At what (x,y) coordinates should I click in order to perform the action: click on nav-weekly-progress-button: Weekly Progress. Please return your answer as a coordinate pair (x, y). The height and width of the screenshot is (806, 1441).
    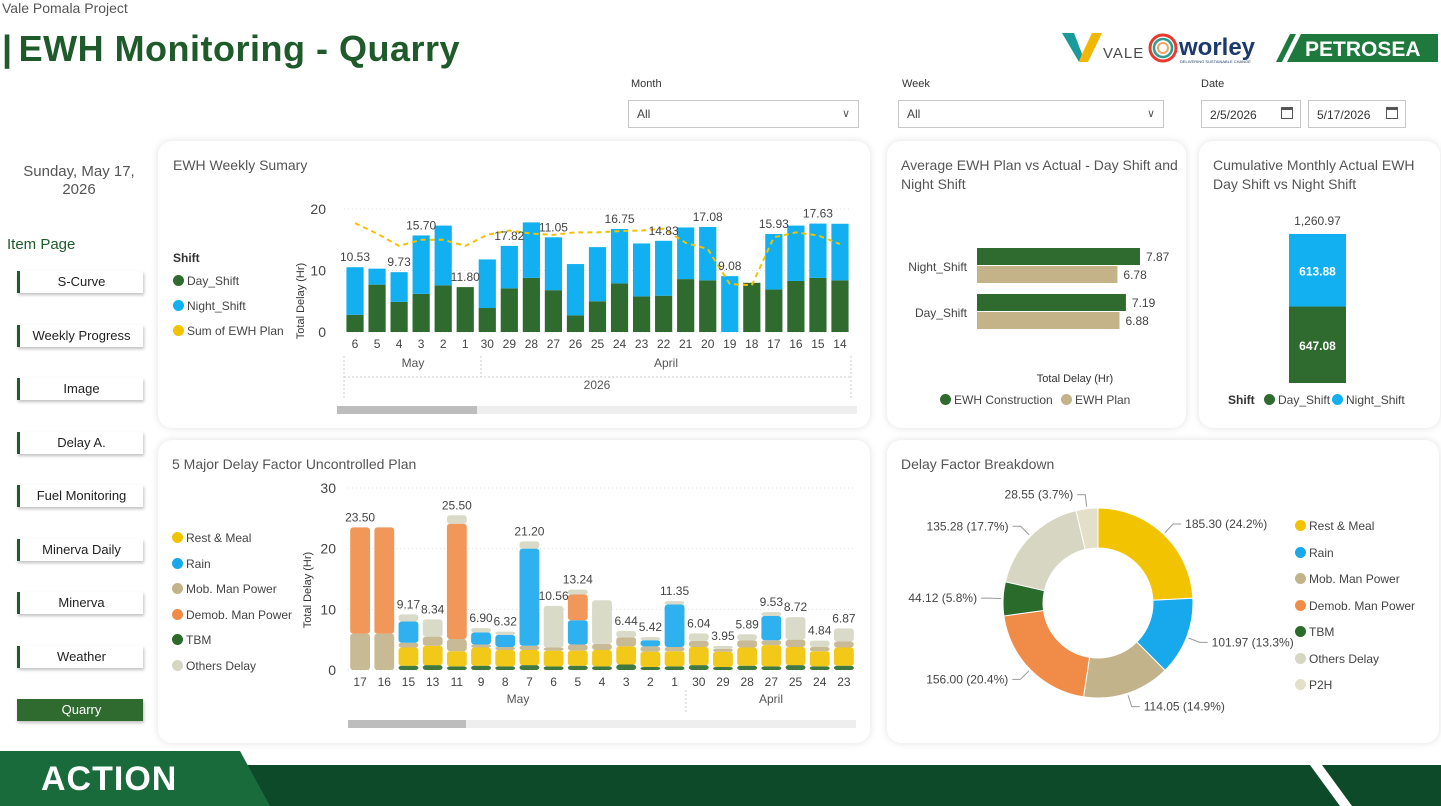
    Looking at the image, I should click on (80, 336).